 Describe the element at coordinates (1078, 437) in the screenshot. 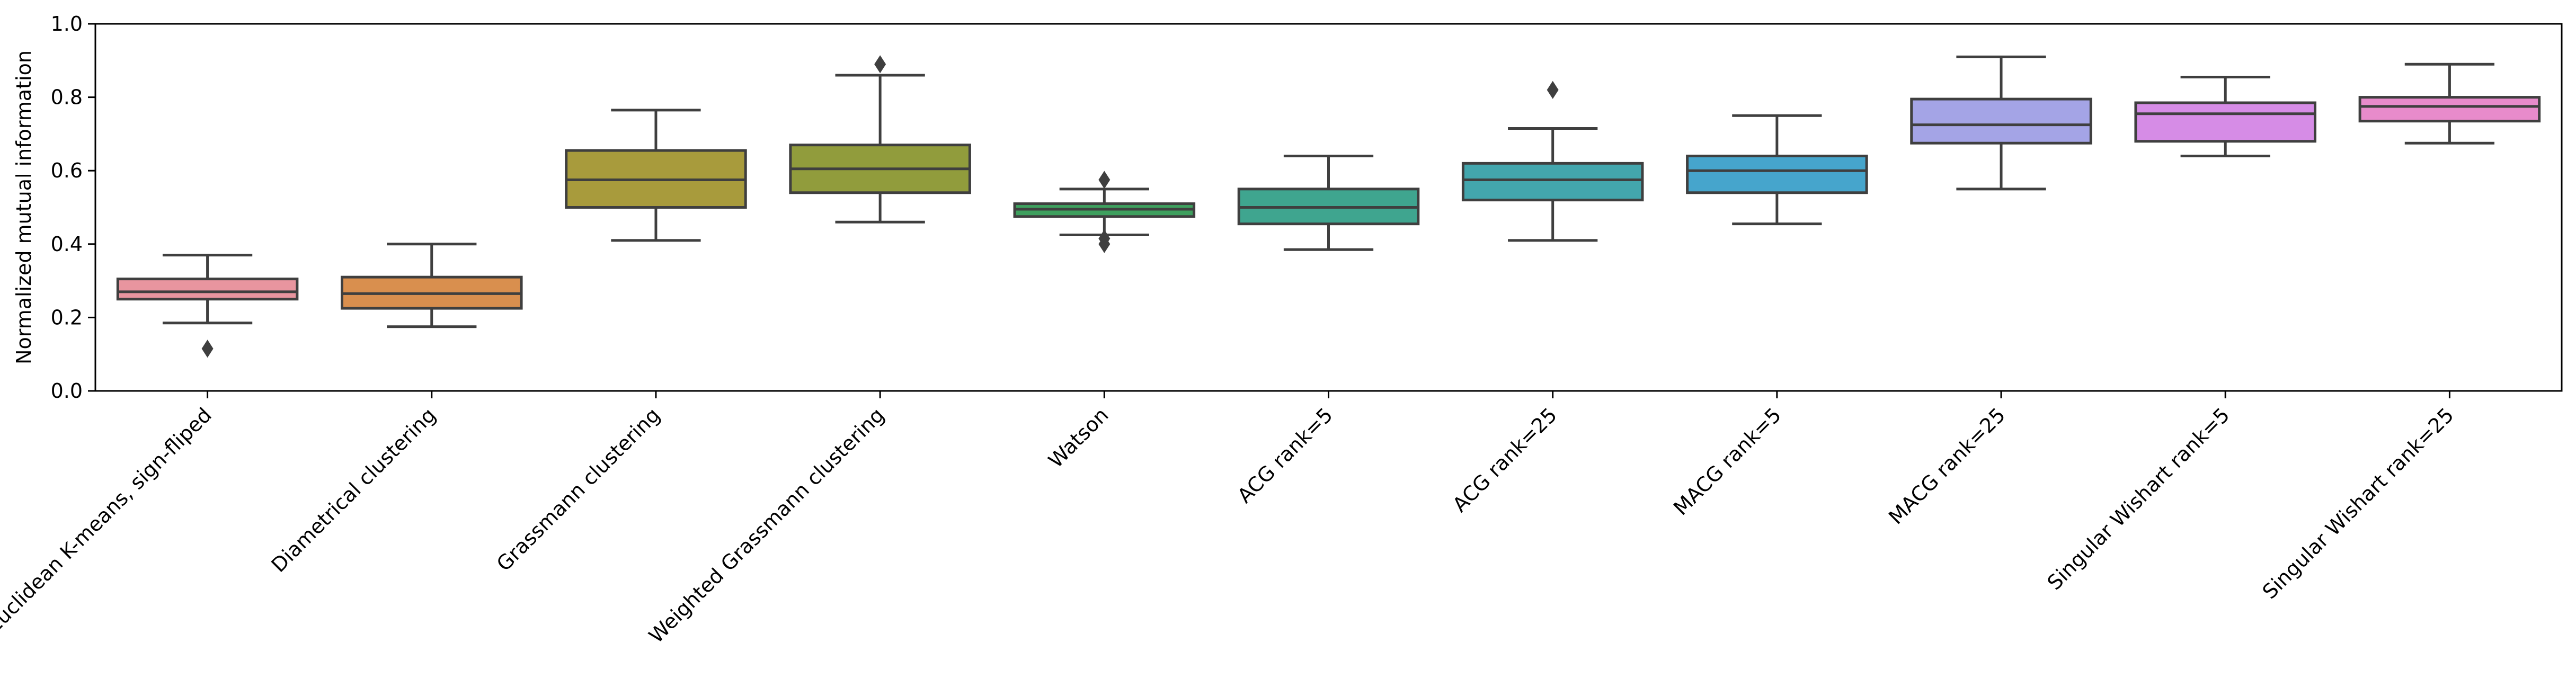

I see `x-tick-label: Watson` at that location.